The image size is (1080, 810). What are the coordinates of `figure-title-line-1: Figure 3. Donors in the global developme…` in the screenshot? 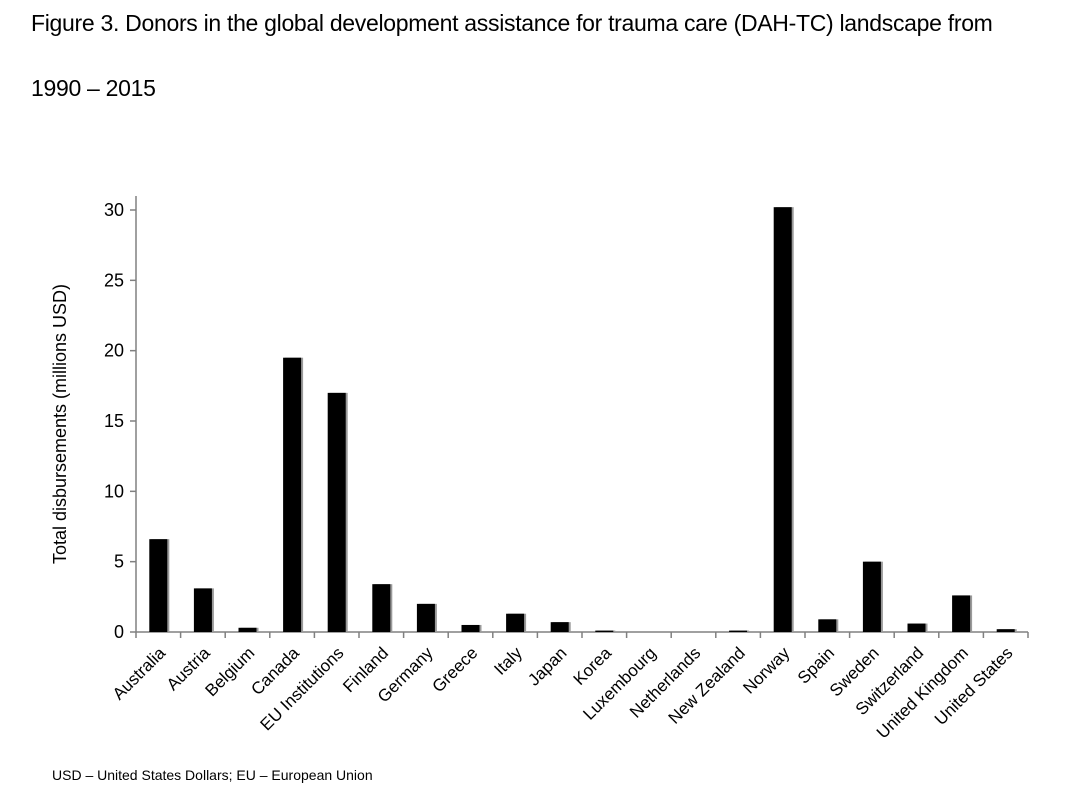 It's located at (512, 23).